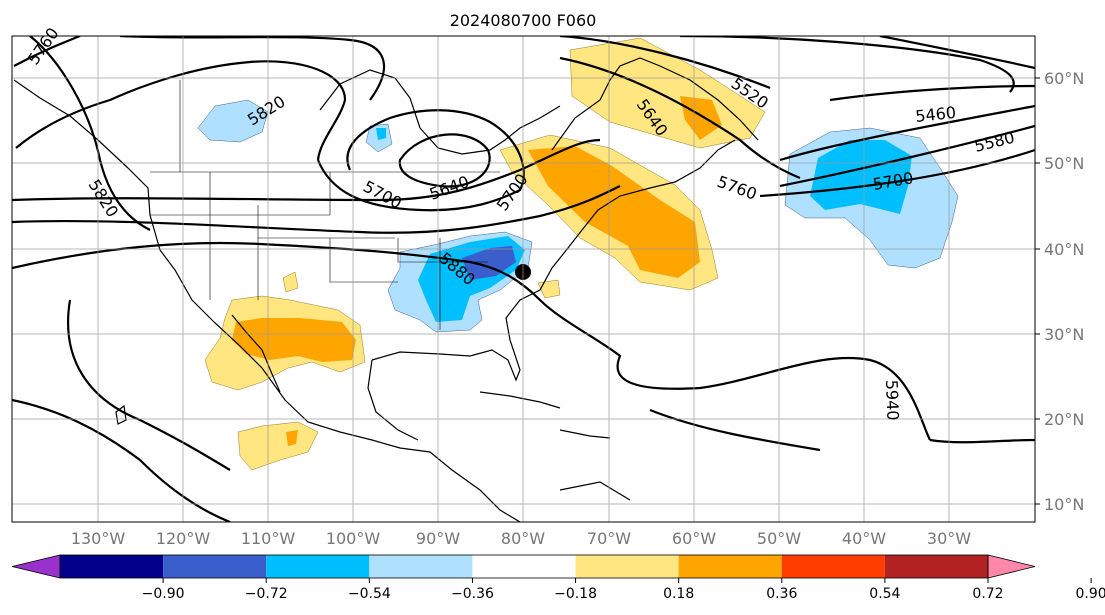  What do you see at coordinates (36, 566) in the screenshot?
I see `colorbar-extend-low` at bounding box center [36, 566].